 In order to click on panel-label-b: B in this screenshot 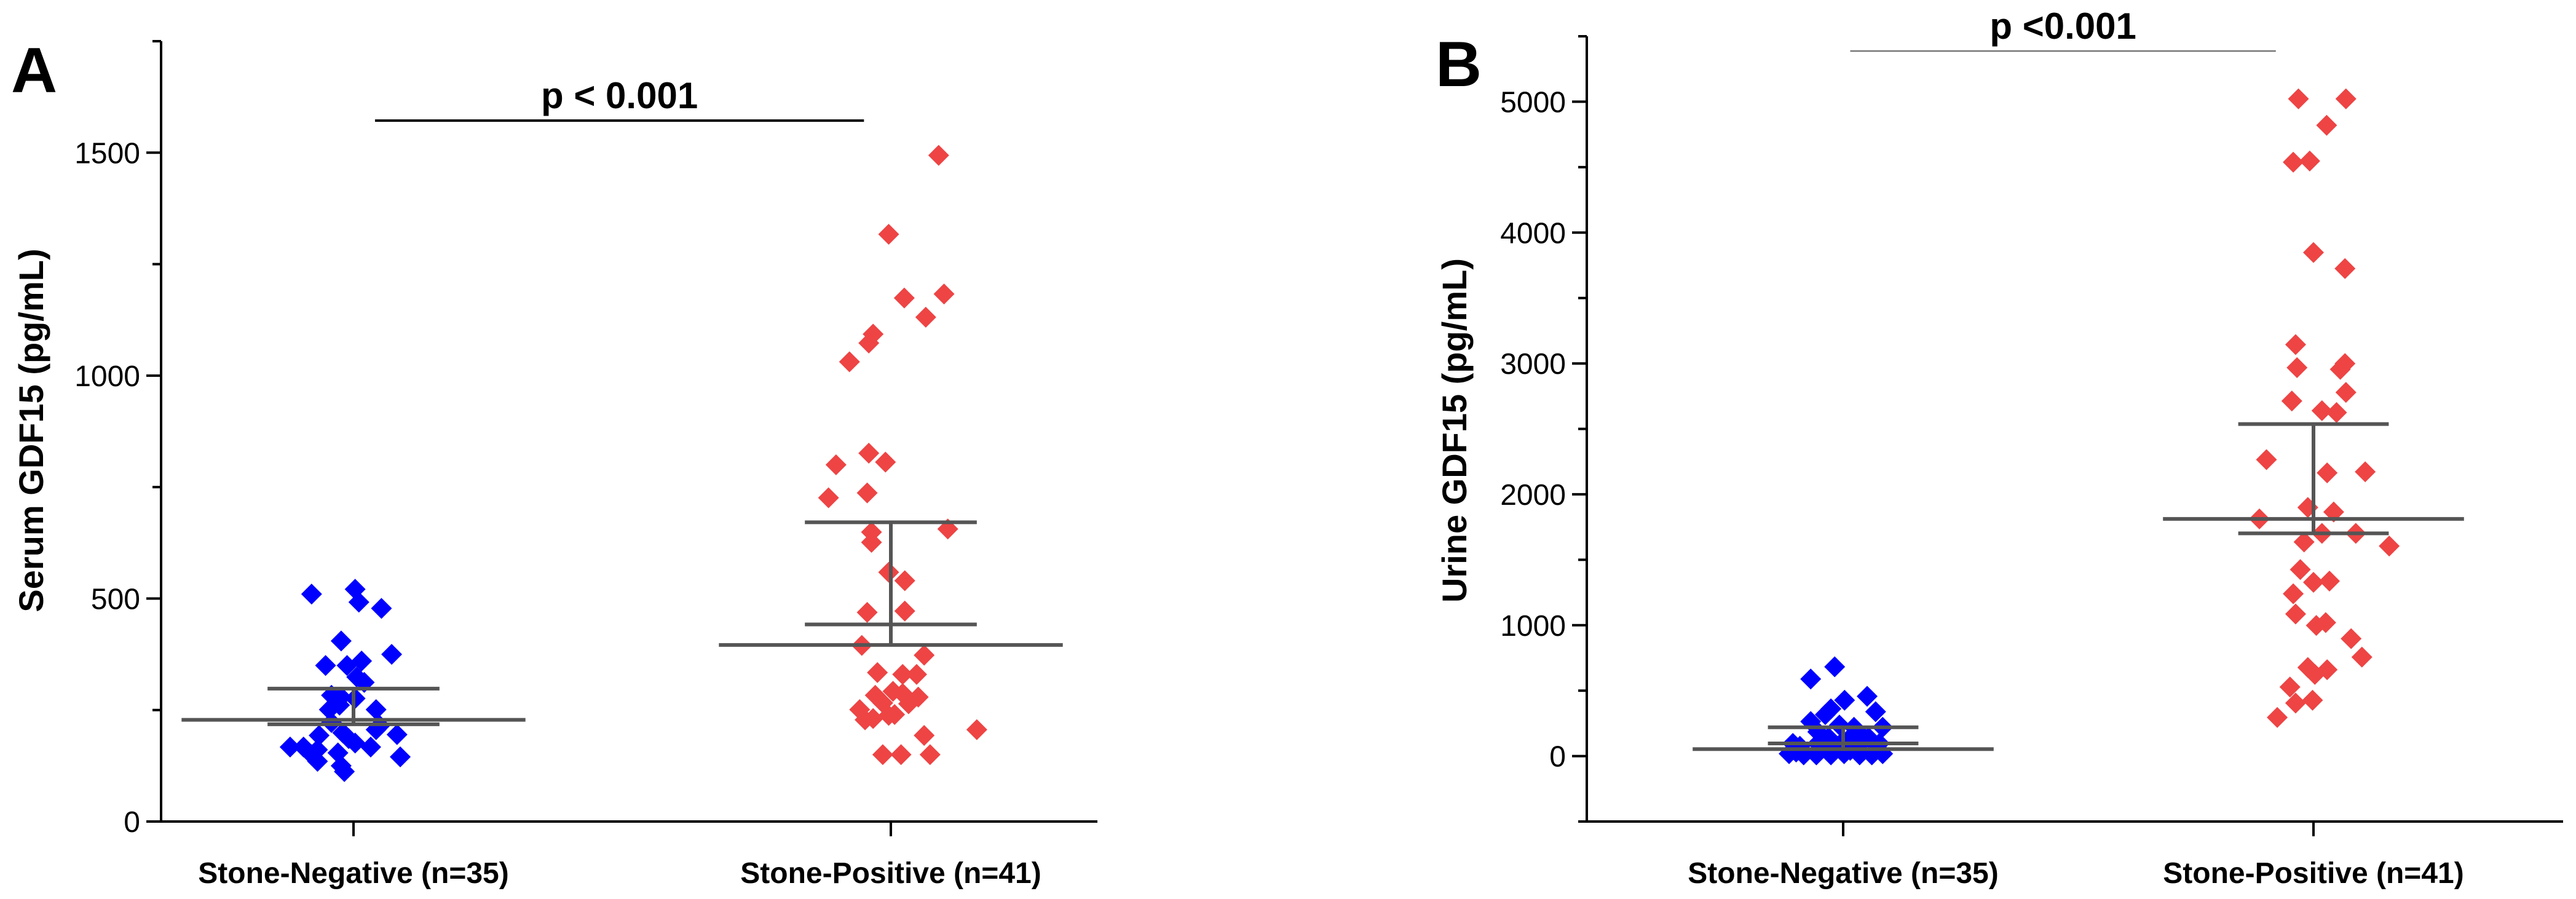, I will do `click(1459, 65)`.